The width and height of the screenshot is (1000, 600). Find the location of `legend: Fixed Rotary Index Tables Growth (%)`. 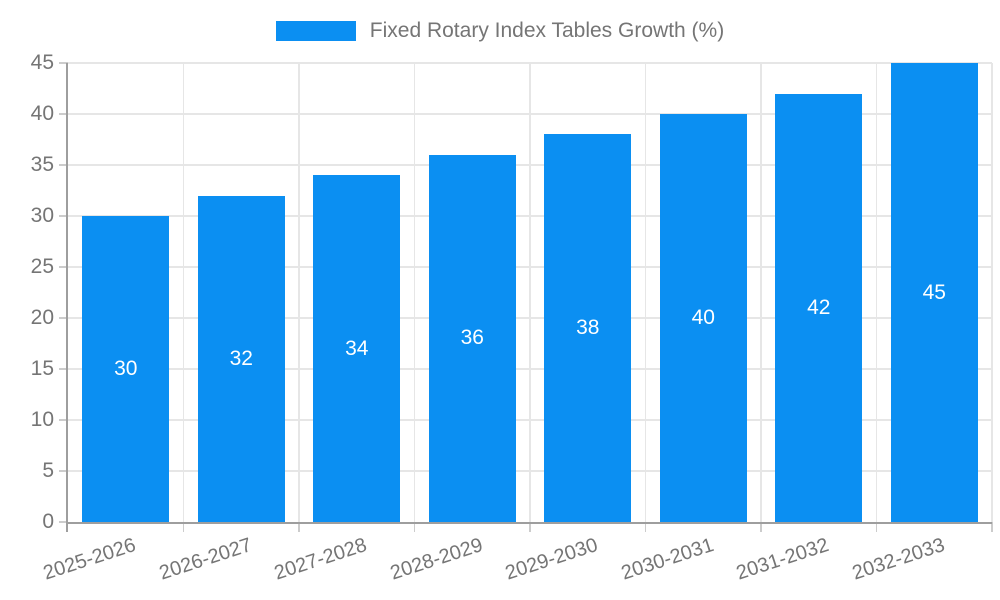

legend: Fixed Rotary Index Tables Growth (%) is located at coordinates (500, 31).